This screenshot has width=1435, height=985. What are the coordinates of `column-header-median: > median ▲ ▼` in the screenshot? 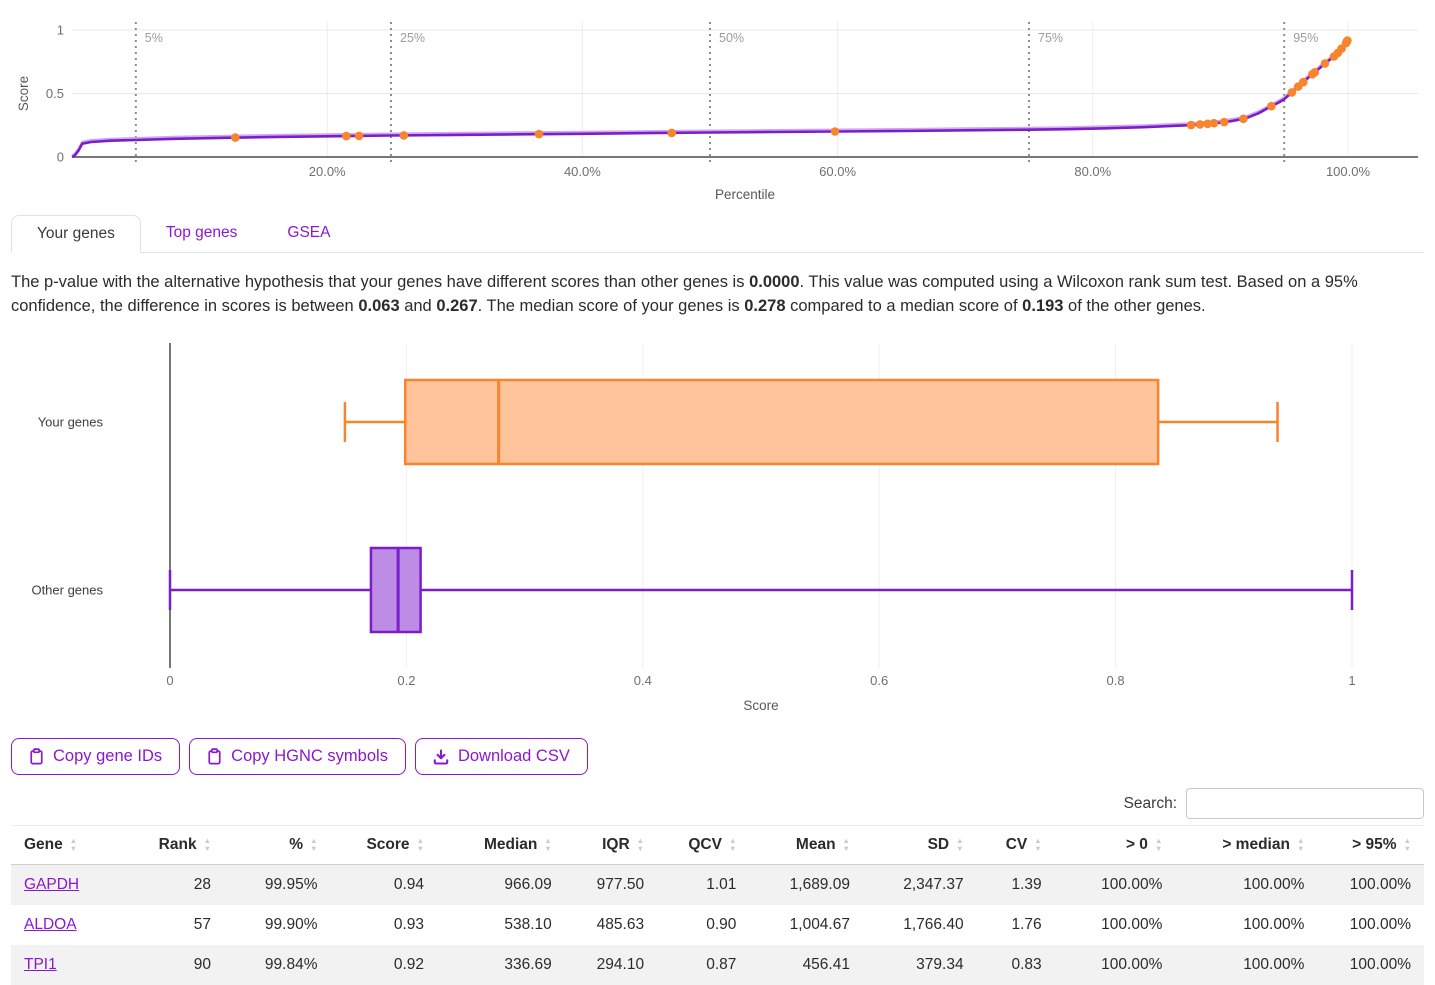 It's located at (1246, 845).